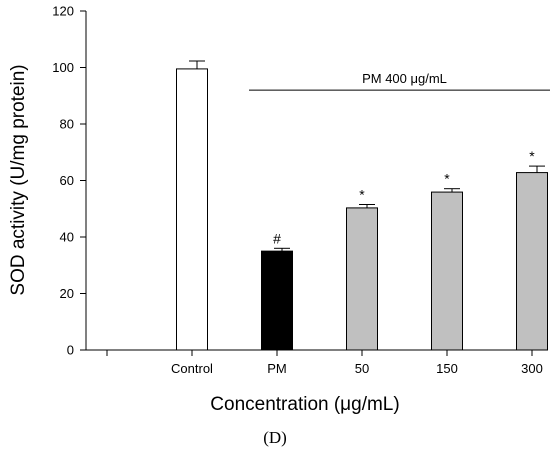 The width and height of the screenshot is (550, 453). What do you see at coordinates (275, 437) in the screenshot?
I see `panel-label: (D)` at bounding box center [275, 437].